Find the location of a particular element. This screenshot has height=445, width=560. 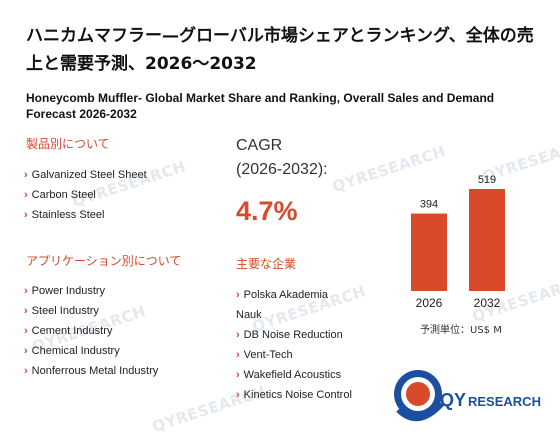

list-item: Cement Industry is located at coordinates (91, 331).